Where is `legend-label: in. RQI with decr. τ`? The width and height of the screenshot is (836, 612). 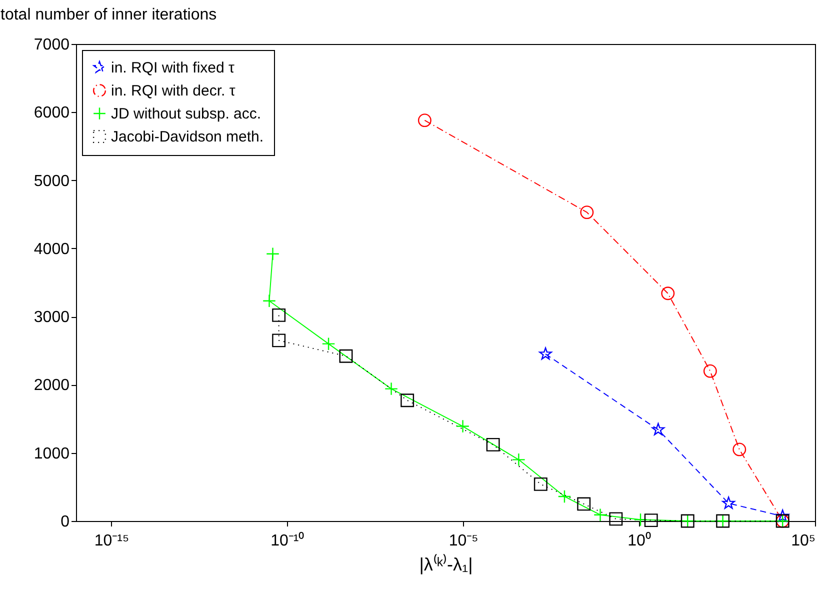 legend-label: in. RQI with decr. τ is located at coordinates (173, 91).